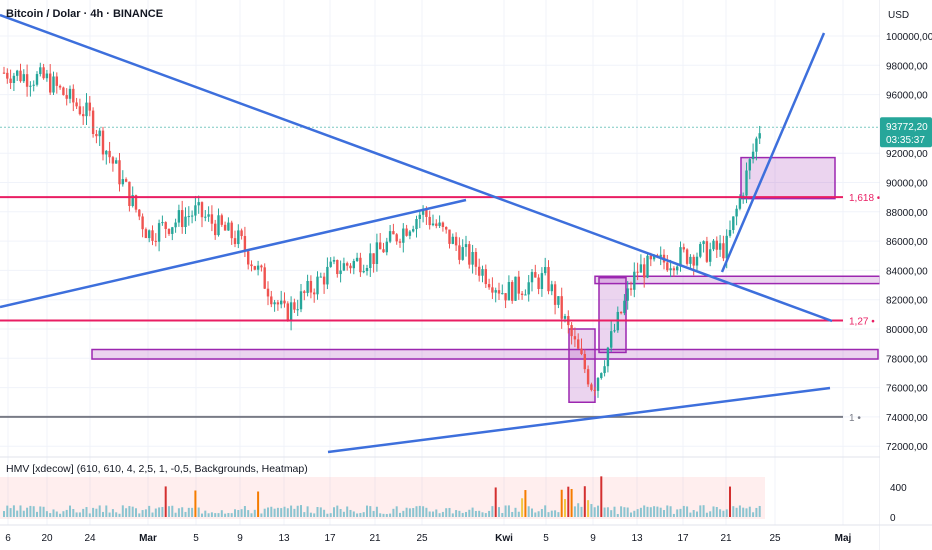  What do you see at coordinates (905, 140) in the screenshot?
I see `countdown-label: 03:35:37` at bounding box center [905, 140].